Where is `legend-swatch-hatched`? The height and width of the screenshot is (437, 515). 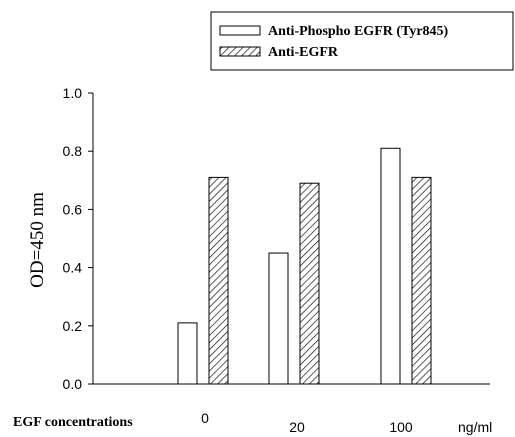
legend-swatch-hatched is located at coordinates (240, 51).